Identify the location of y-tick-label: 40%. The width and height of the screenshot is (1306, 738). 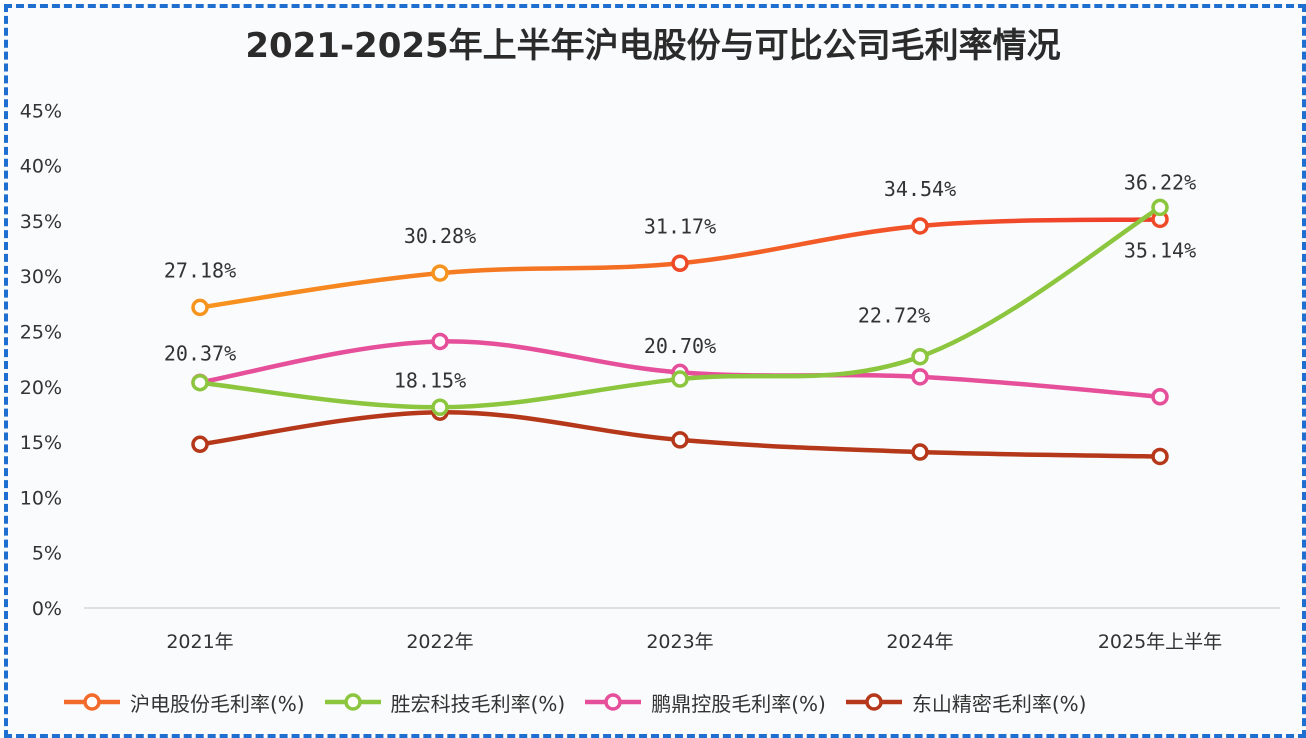
(41, 167).